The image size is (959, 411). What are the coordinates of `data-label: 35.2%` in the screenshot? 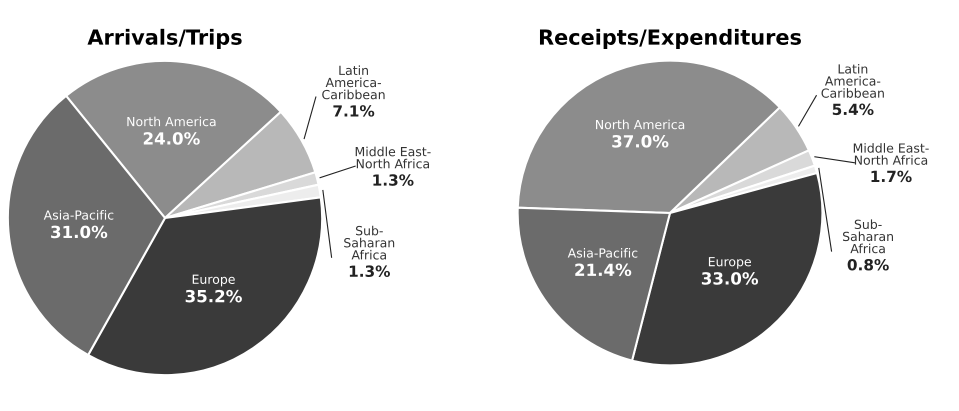 It's located at (214, 296).